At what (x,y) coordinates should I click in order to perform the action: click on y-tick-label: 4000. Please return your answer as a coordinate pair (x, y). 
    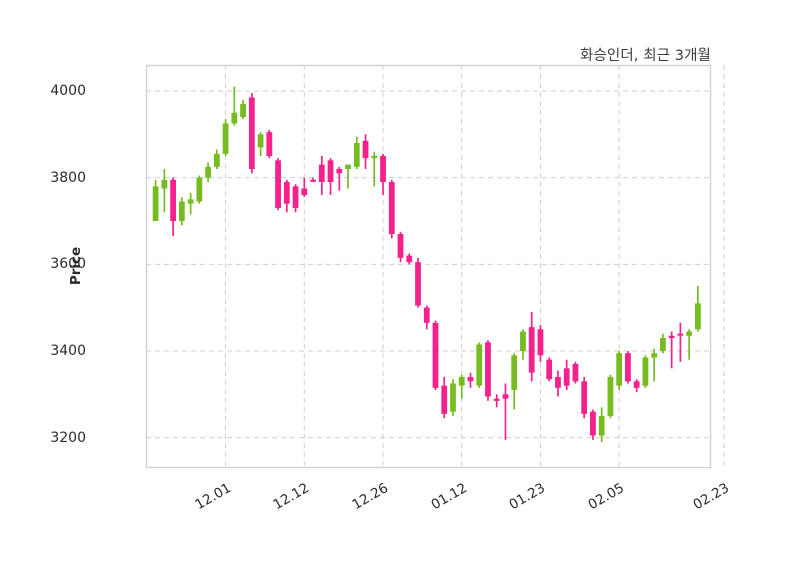
    Looking at the image, I should click on (68, 91).